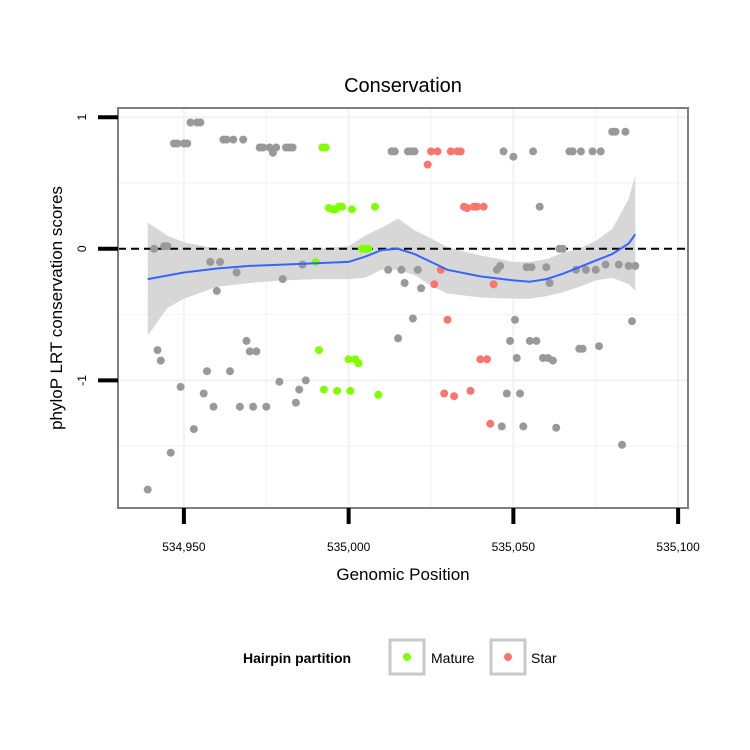 This screenshot has width=750, height=750. I want to click on smooth-curve, so click(392, 258).